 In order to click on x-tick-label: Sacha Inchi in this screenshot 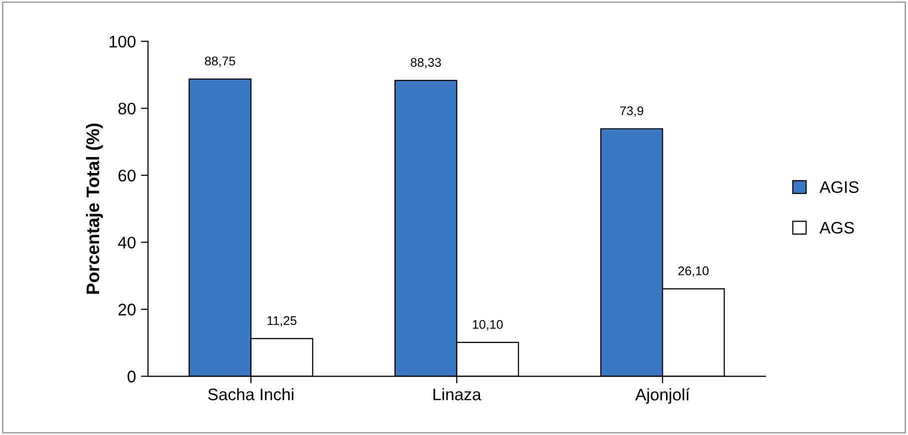, I will do `click(251, 394)`.